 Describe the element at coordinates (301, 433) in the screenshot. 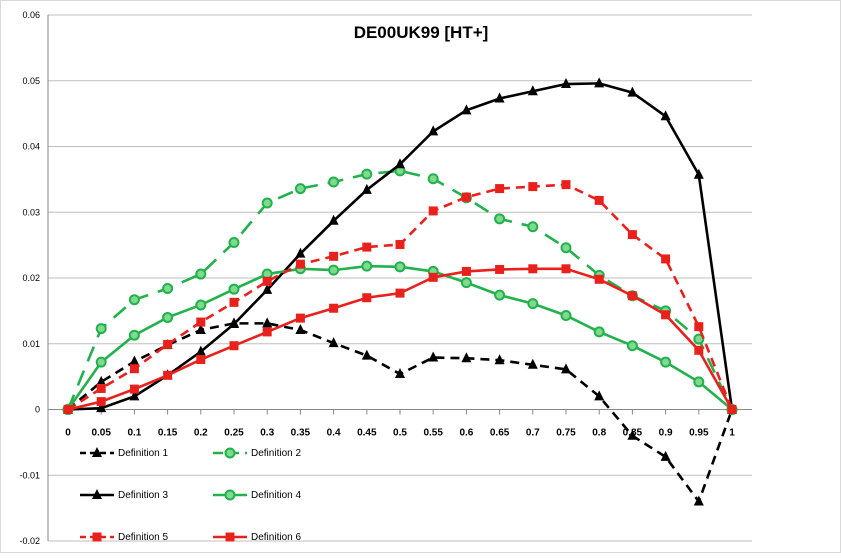

I see `x-tick-label: 0.35` at that location.